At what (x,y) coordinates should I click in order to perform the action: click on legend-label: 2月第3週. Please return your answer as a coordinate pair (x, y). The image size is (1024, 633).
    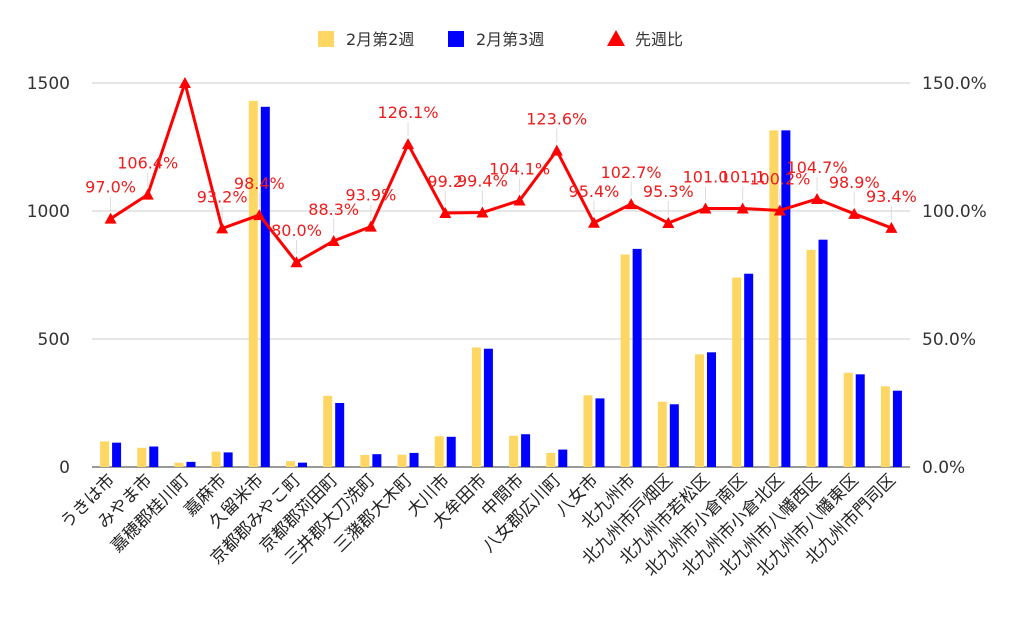
    Looking at the image, I should click on (510, 39).